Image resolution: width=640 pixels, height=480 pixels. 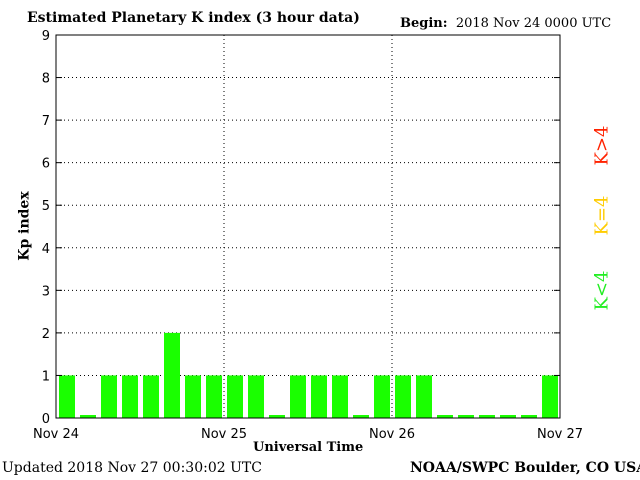 I want to click on y-tick-label: 8, so click(x=46, y=79).